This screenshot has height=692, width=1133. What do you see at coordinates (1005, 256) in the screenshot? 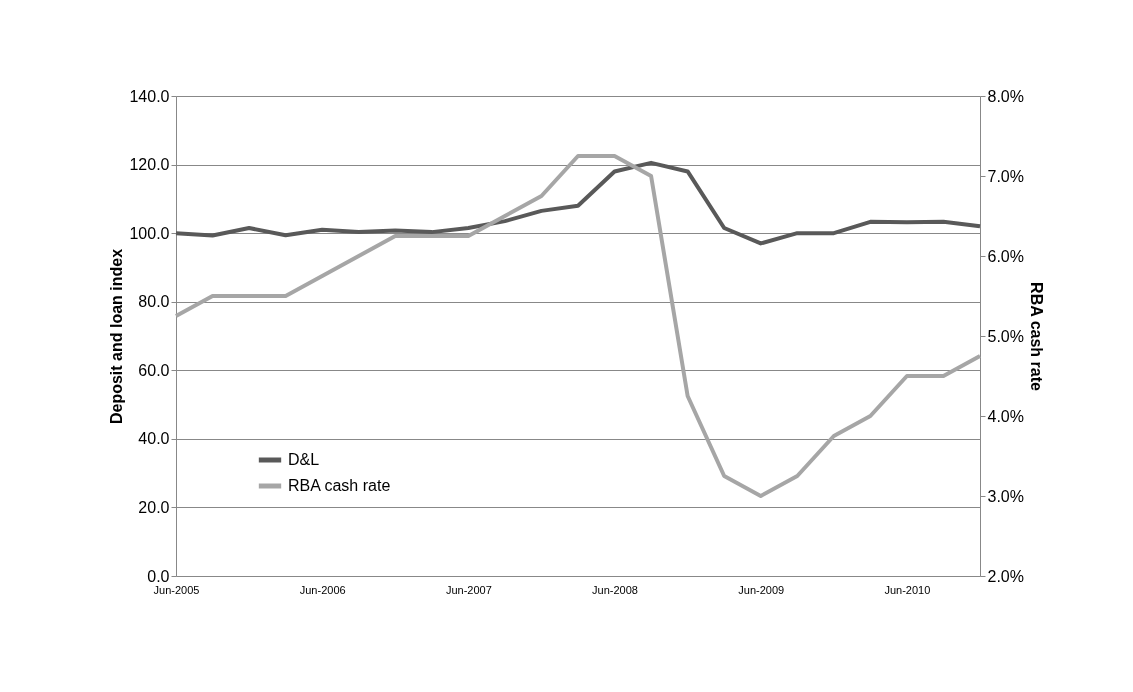
I see `y2-tick-label: 6.0%` at bounding box center [1005, 256].